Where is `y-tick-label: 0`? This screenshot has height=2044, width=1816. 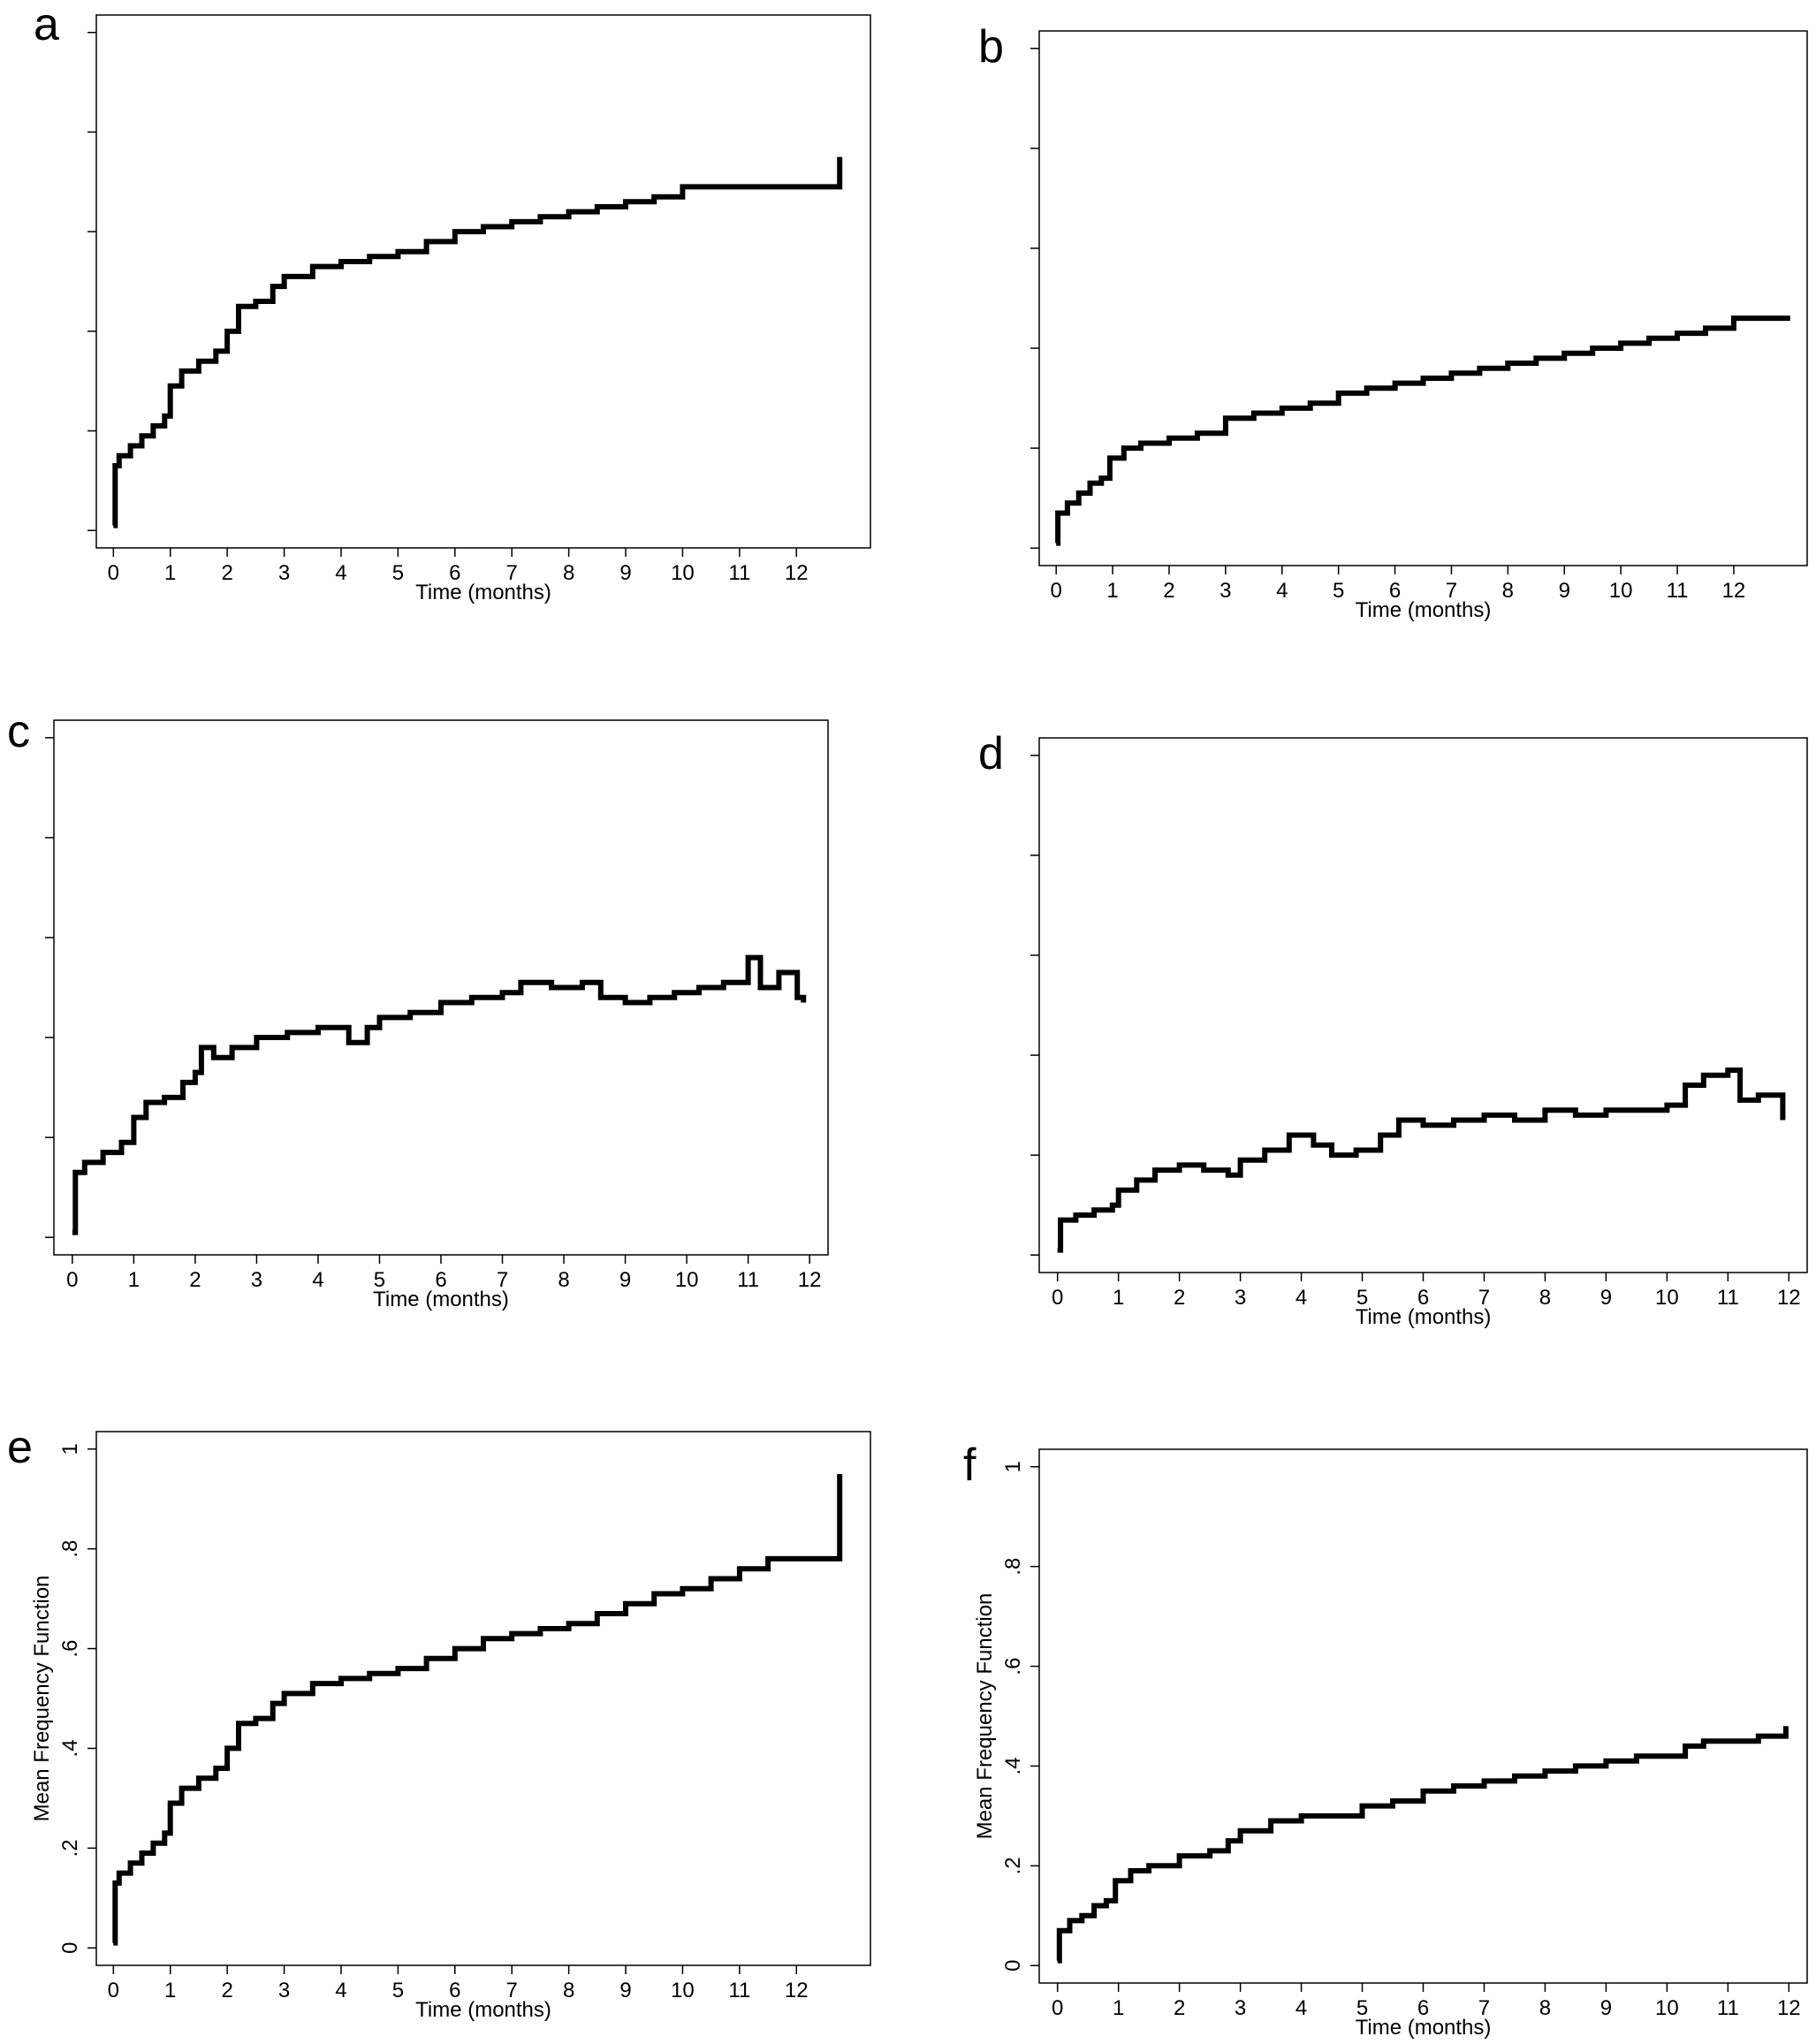 y-tick-label: 0 is located at coordinates (70, 1948).